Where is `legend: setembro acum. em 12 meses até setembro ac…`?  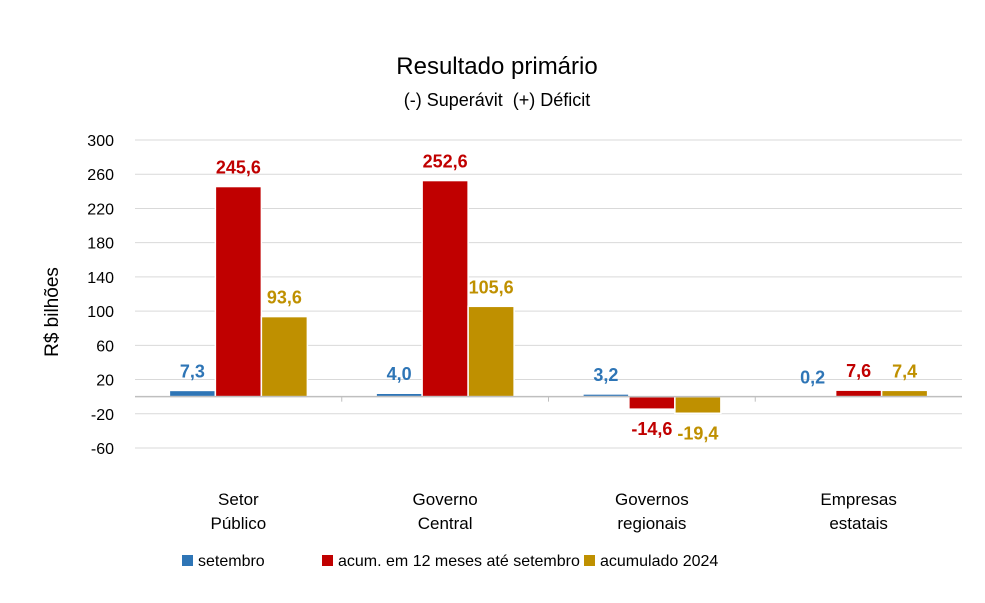
legend: setembro acum. em 12 meses até setembro ac… is located at coordinates (450, 561).